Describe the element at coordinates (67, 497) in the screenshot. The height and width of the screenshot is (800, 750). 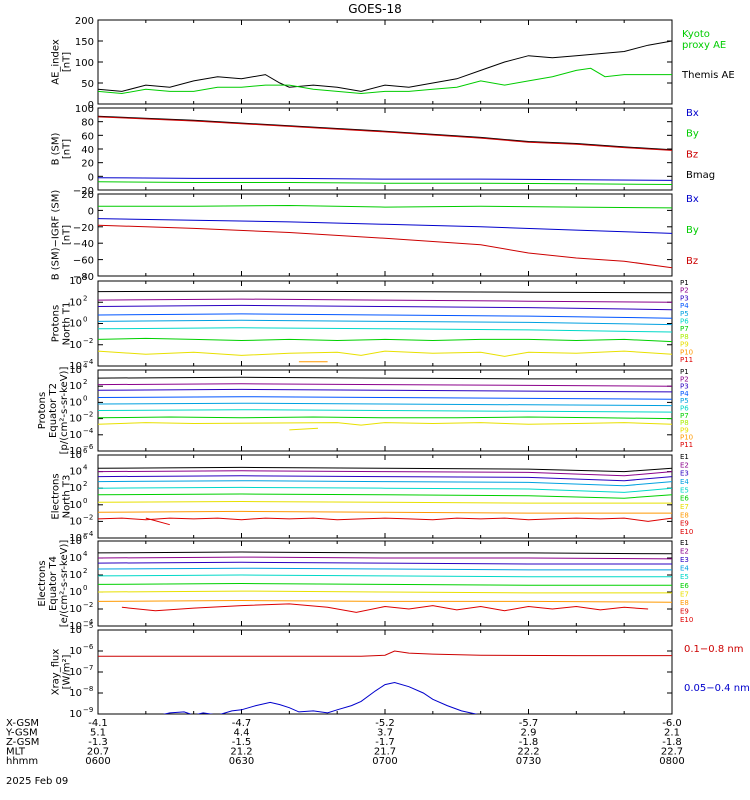
I see `y-axis-title: North T3` at that location.